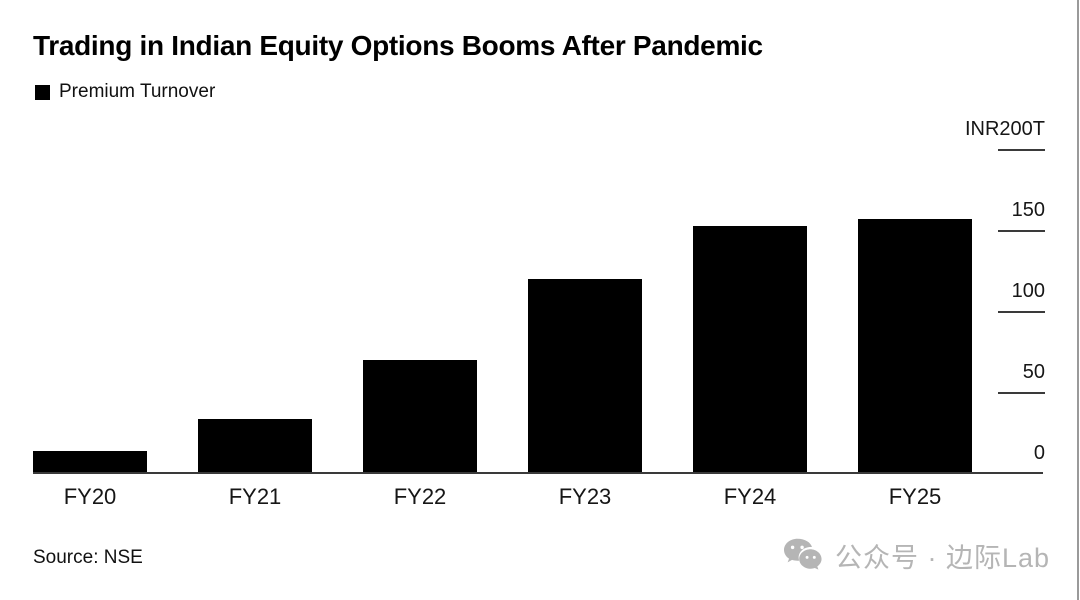  What do you see at coordinates (255, 496) in the screenshot?
I see `x-axis-label-fy21: FY21` at bounding box center [255, 496].